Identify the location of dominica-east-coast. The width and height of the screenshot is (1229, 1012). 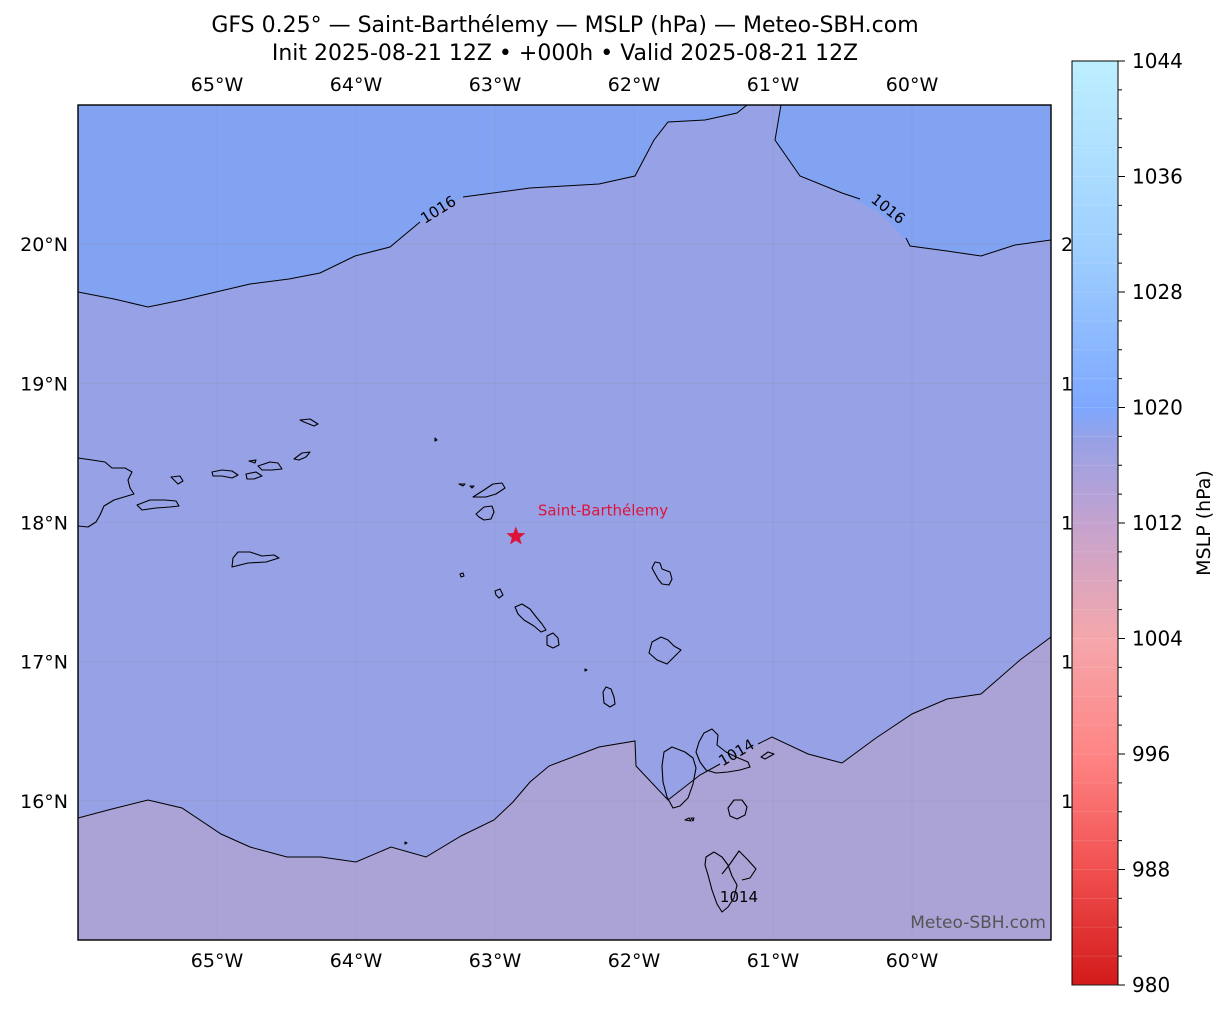
(739, 865).